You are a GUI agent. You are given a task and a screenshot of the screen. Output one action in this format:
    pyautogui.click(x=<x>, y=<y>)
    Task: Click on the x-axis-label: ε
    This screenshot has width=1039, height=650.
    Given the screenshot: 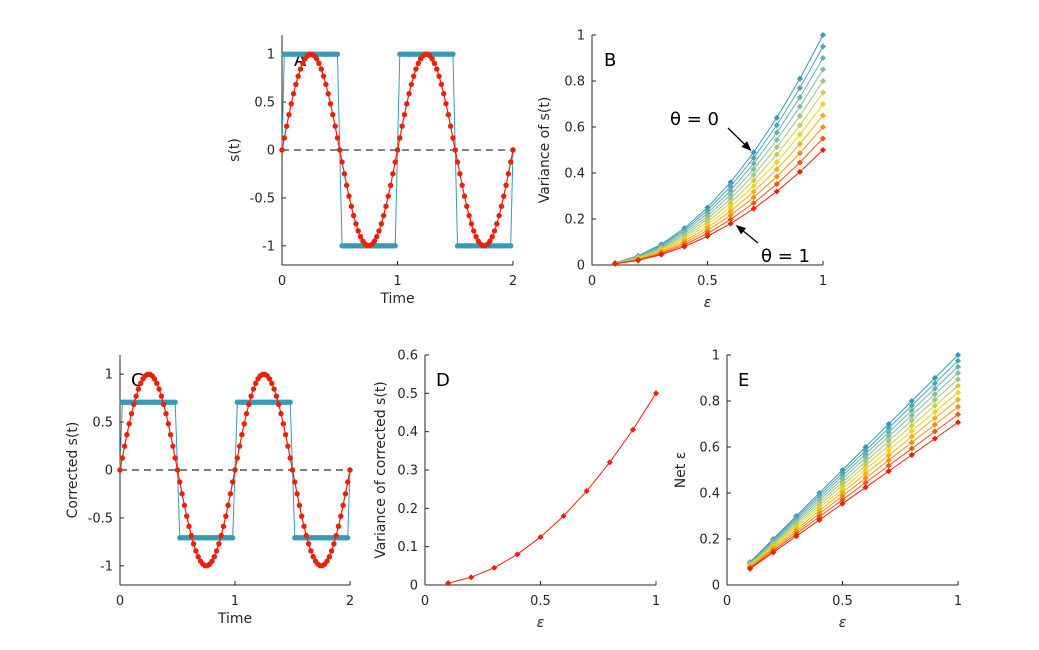 What is the action you would take?
    pyautogui.click(x=843, y=623)
    